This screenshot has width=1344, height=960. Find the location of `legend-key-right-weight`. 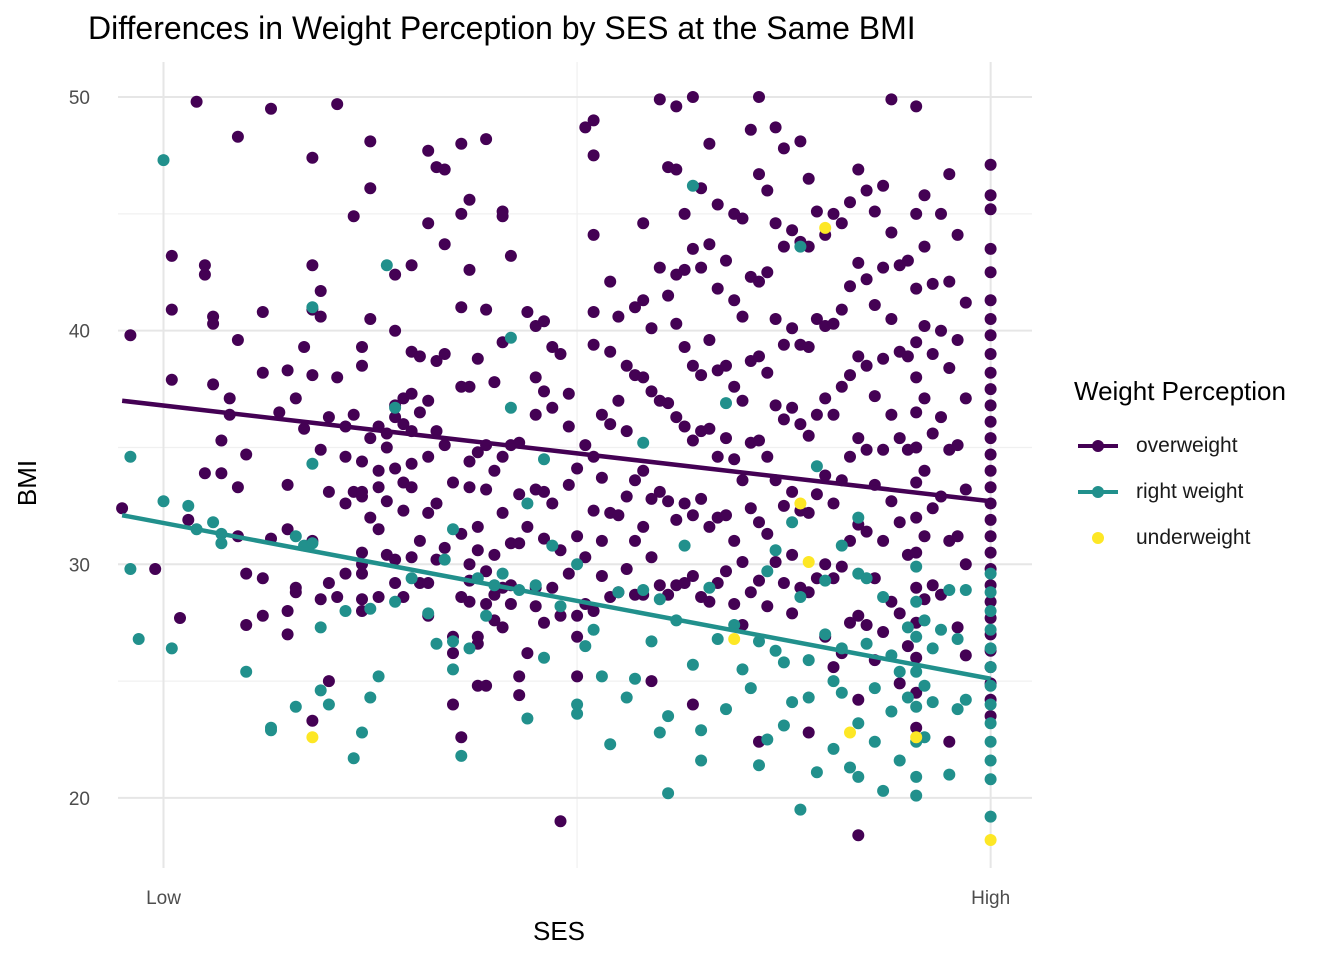

legend-key-right-weight is located at coordinates (1098, 492).